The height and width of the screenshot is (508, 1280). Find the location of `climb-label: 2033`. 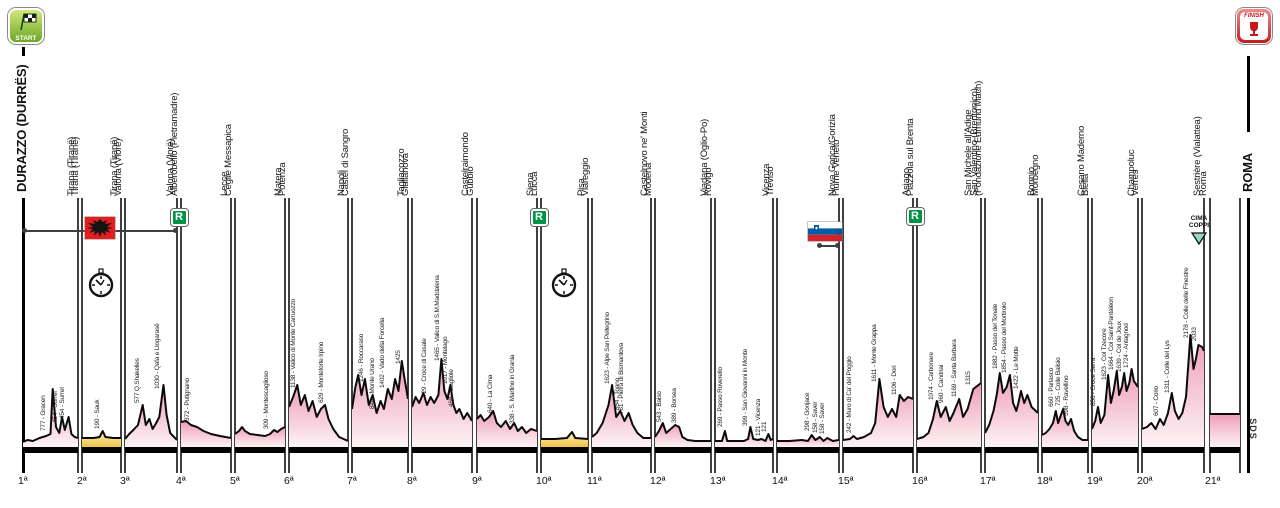

climb-label: 2033 is located at coordinates (1194, 334).